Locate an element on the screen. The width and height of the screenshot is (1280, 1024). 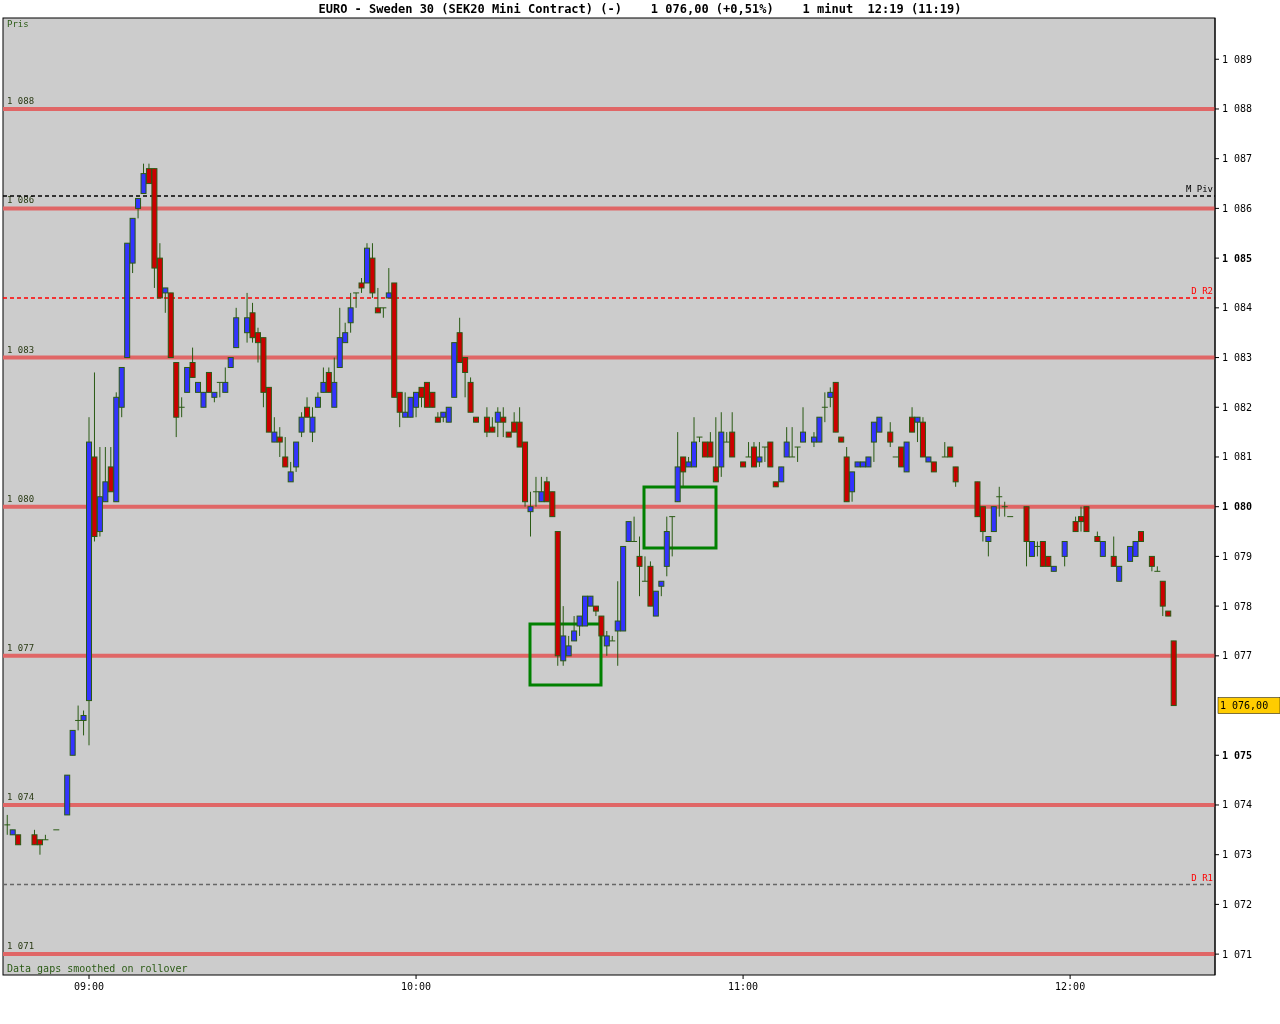
y-tick-label: 1 073 is located at coordinates (1237, 855).